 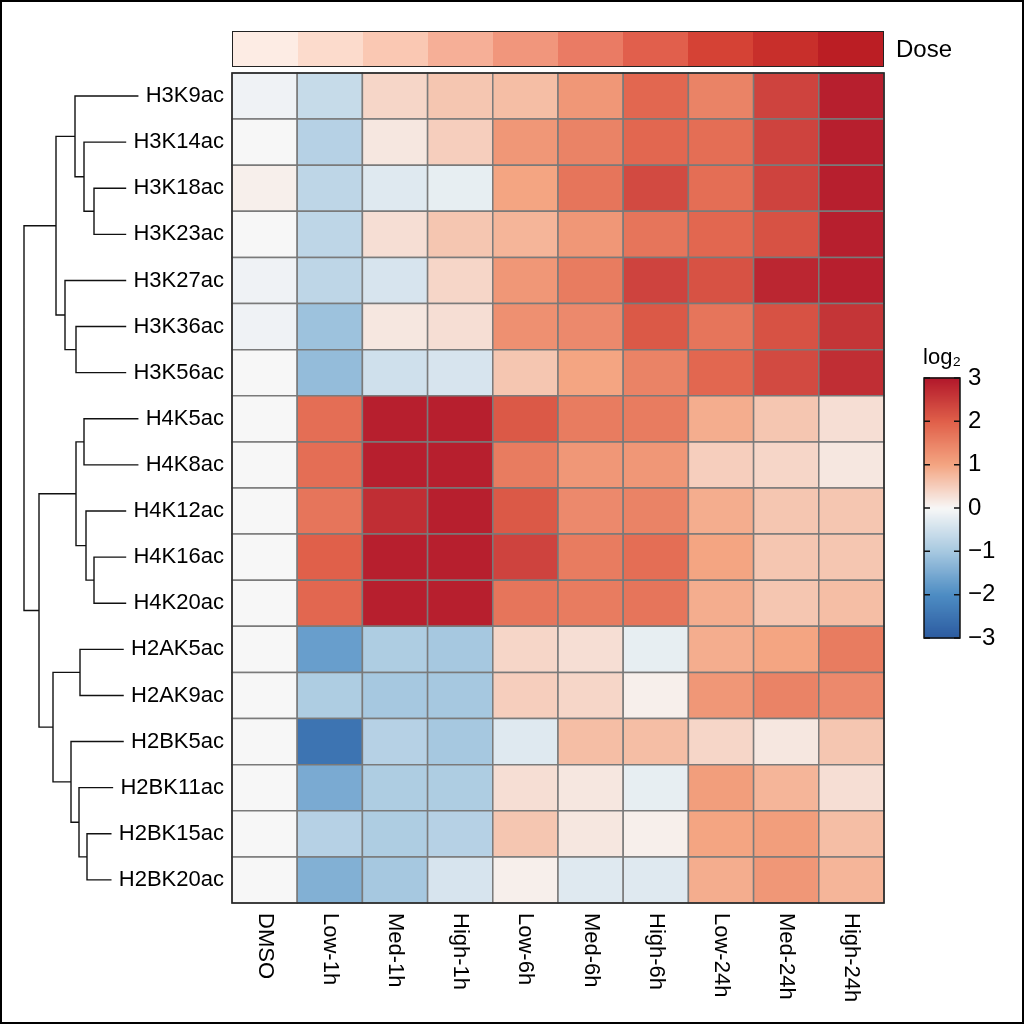 I want to click on y-tick-label: H2AK5ac, so click(x=177, y=648).